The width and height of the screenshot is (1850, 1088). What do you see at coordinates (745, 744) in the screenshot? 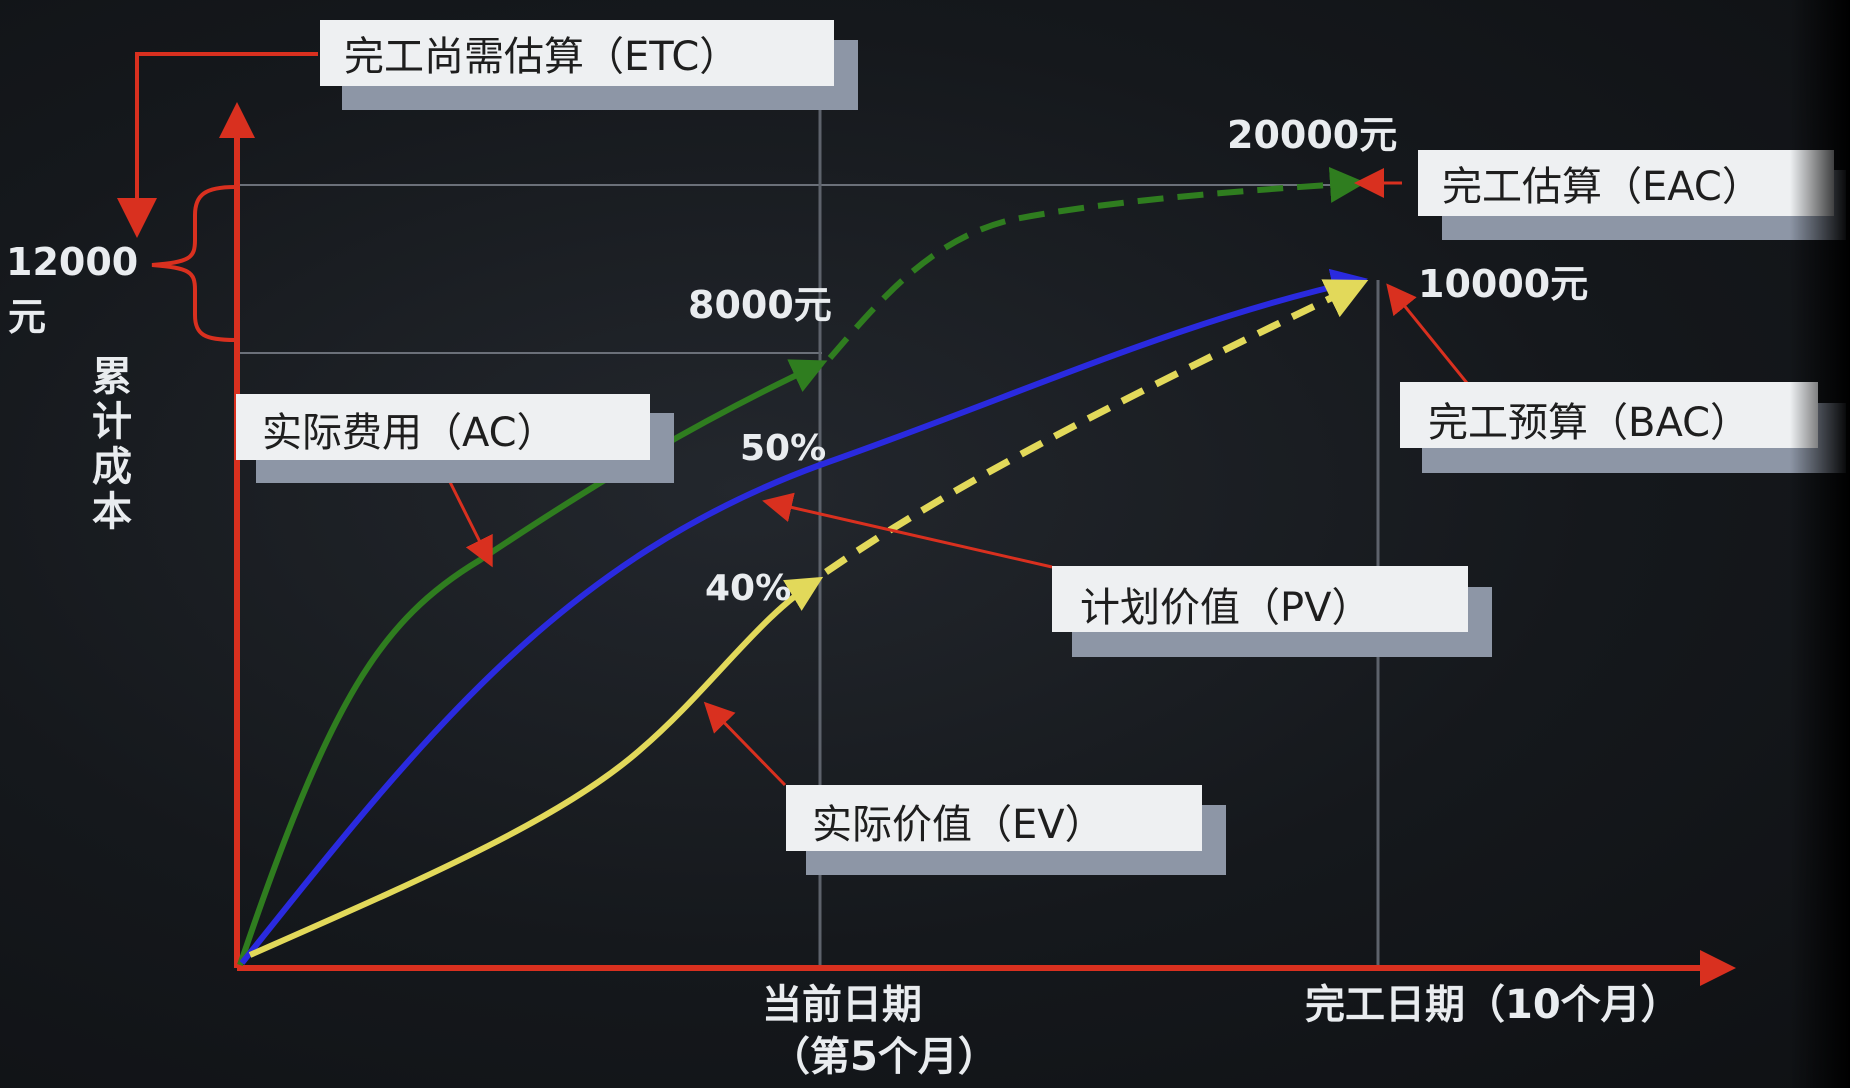
I see `ev-pointer-arrow` at bounding box center [745, 744].